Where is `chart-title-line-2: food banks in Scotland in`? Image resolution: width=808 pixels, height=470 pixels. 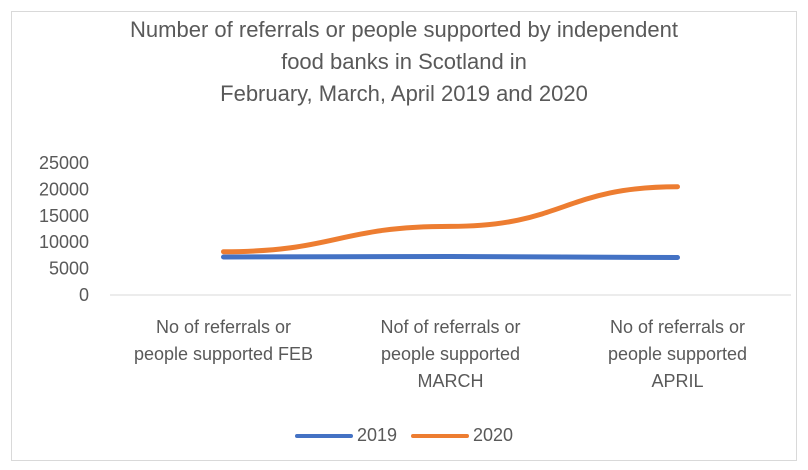 chart-title-line-2: food banks in Scotland in is located at coordinates (404, 61).